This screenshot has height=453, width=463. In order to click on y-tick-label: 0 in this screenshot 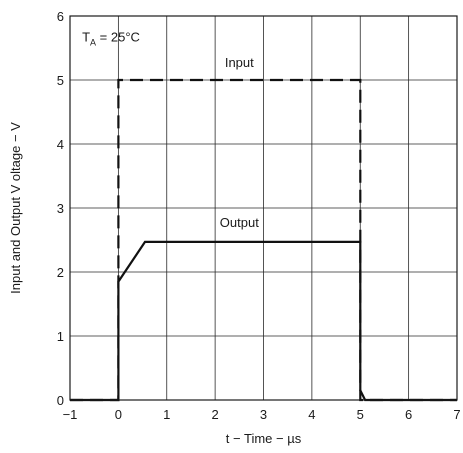, I will do `click(60, 400)`.